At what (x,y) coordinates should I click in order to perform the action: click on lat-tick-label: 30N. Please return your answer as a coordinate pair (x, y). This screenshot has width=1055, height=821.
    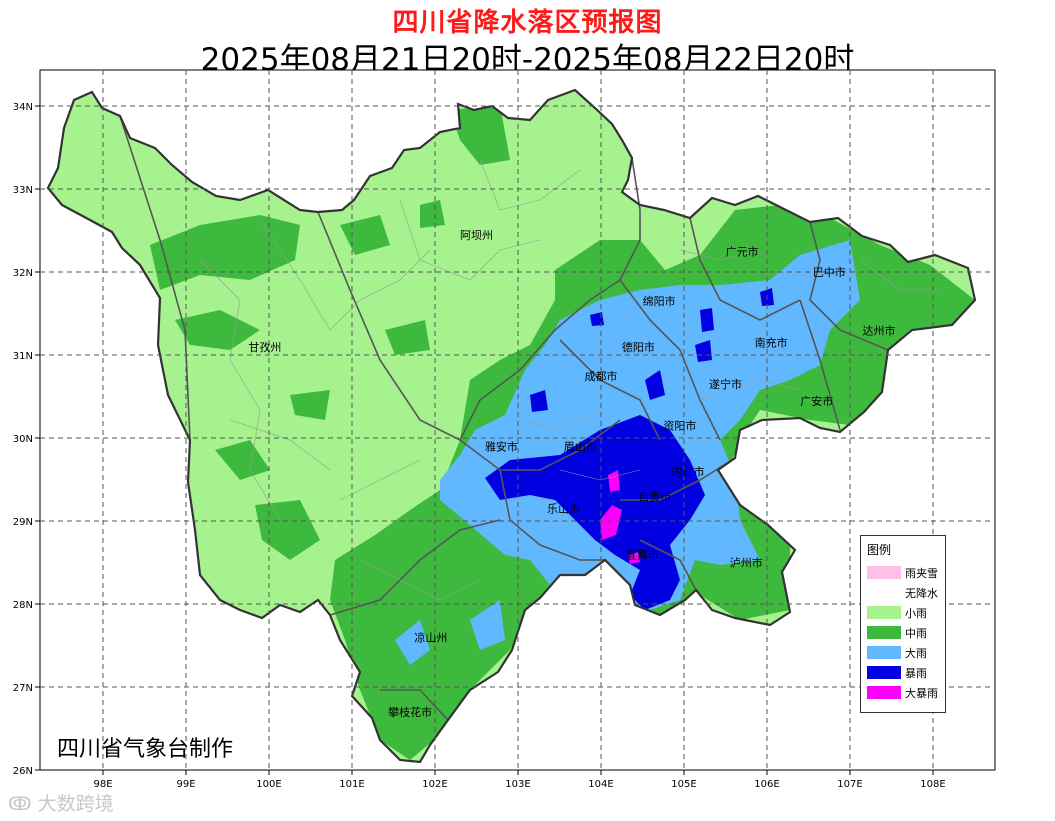
    Looking at the image, I should click on (23, 439).